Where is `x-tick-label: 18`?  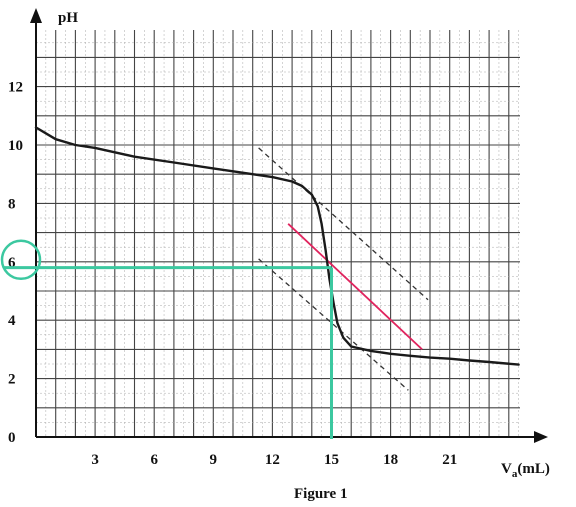
x-tick-label: 18 is located at coordinates (390, 460).